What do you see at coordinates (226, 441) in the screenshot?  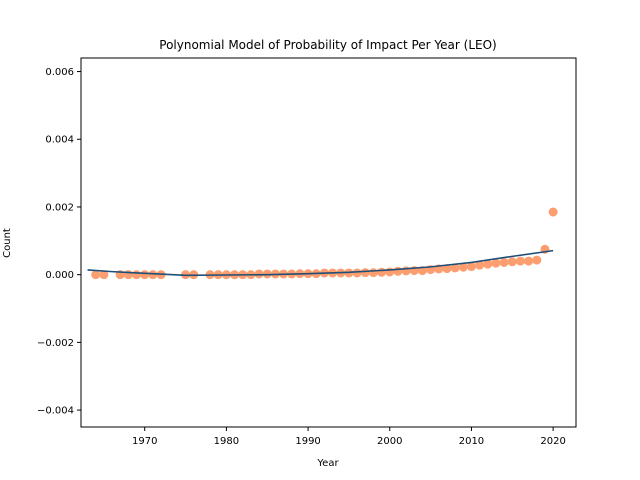 I see `x-tick-label: 1980` at bounding box center [226, 441].